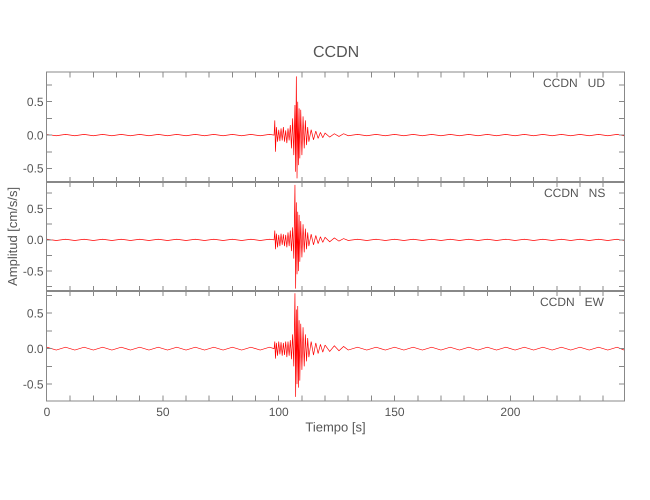 The width and height of the screenshot is (650, 500). Describe the element at coordinates (335, 426) in the screenshot. I see `x-axis-title: Tiempo [s]` at that location.